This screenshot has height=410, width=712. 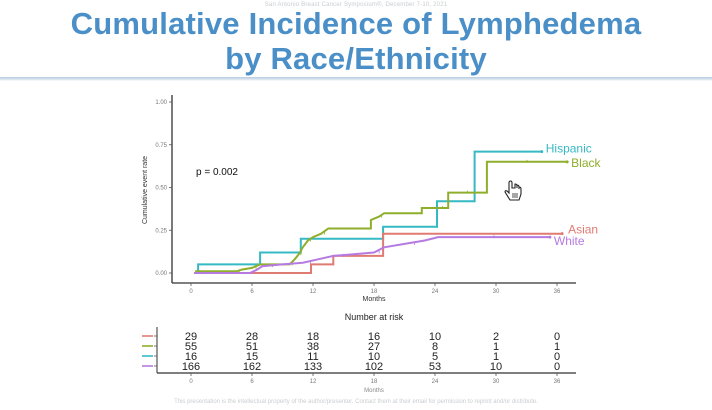 What do you see at coordinates (191, 292) in the screenshot?
I see `x-tick-label: 0` at bounding box center [191, 292].